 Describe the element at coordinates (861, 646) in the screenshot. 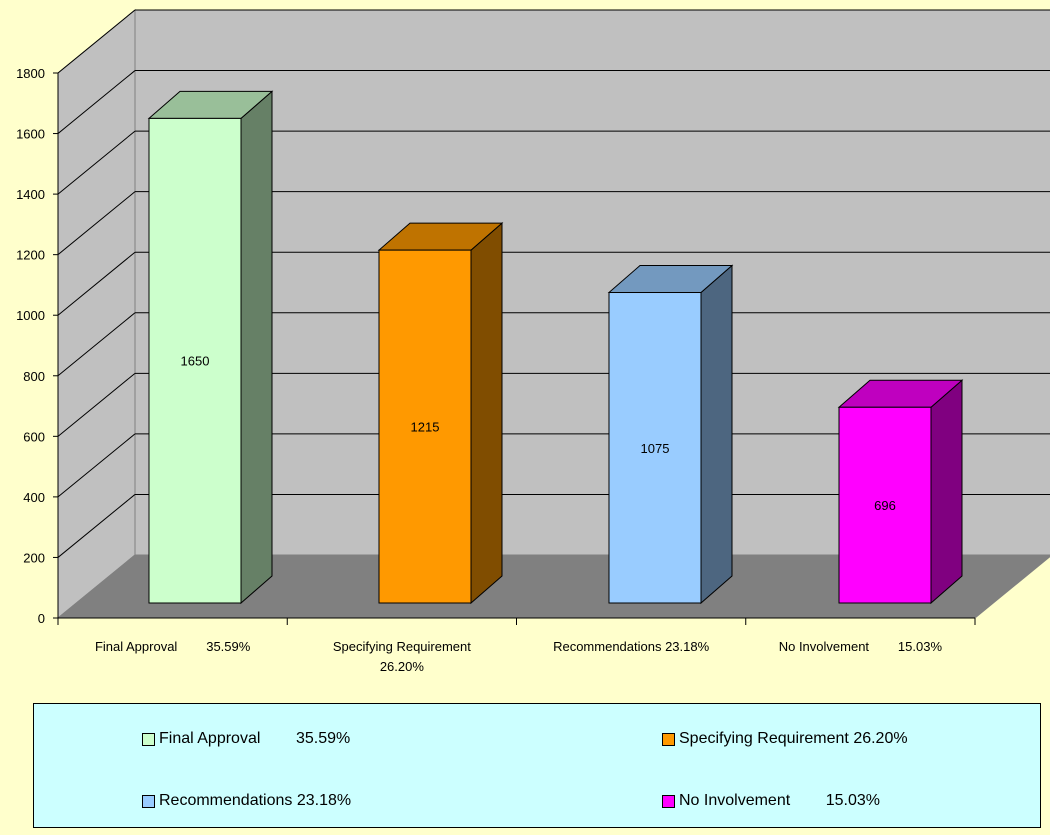

I see `x-category-label-3: No Involvement 15.03%` at that location.